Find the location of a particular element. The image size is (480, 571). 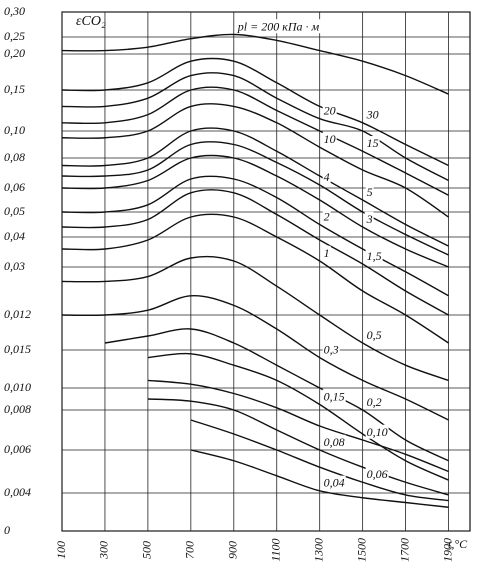

series-label: 20 is located at coordinates (330, 110).